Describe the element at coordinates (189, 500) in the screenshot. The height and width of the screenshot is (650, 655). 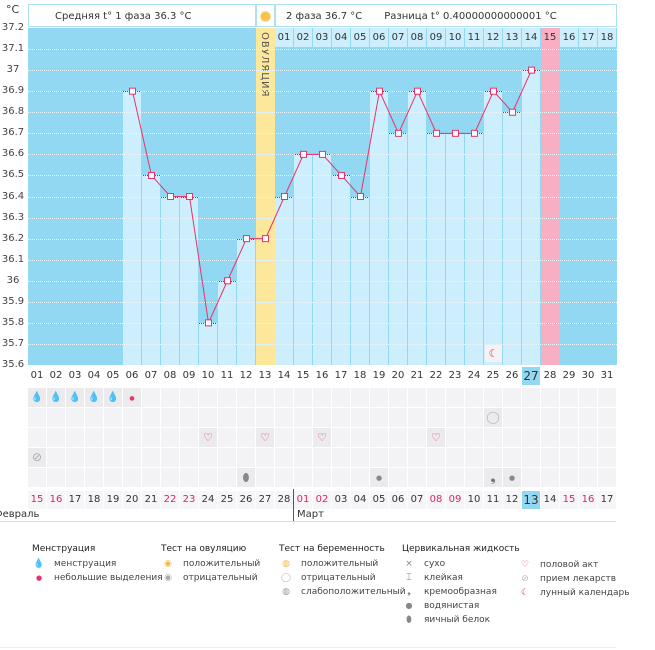
I see `calendar-date: 23` at that location.